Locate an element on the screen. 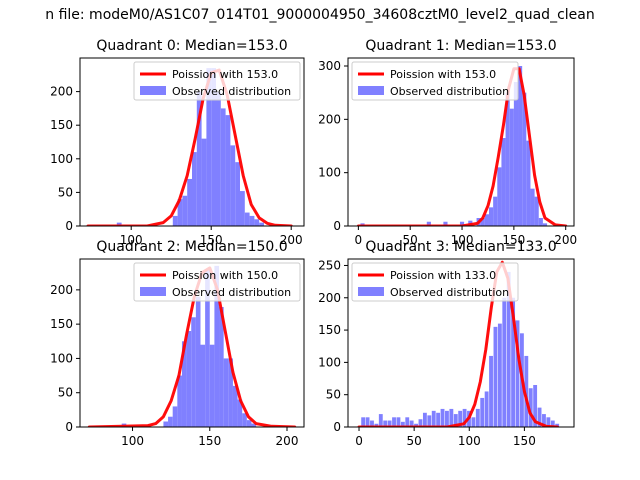 The width and height of the screenshot is (640, 480). legend-poisson-label: Poission with 133.0 is located at coordinates (443, 275).